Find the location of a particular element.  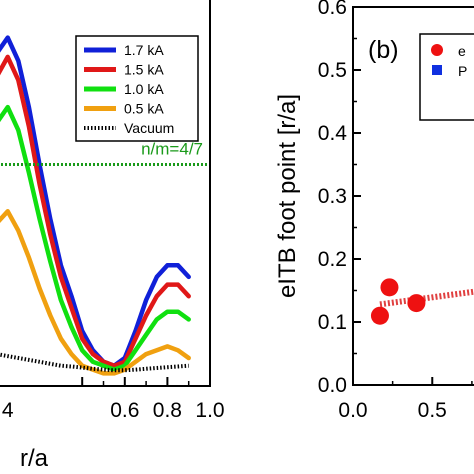

right-legend-box is located at coordinates (446, 77).